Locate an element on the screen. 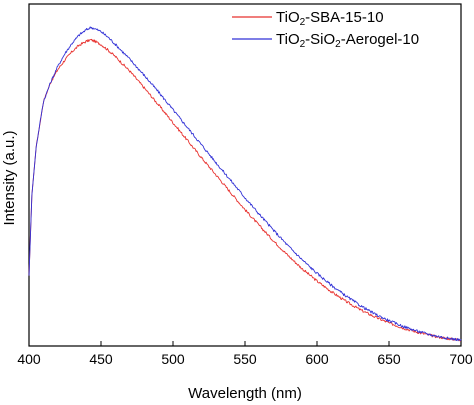 Image resolution: width=474 pixels, height=405 pixels. legend-label-2-part-4: -Aerogel-10 is located at coordinates (380, 39).